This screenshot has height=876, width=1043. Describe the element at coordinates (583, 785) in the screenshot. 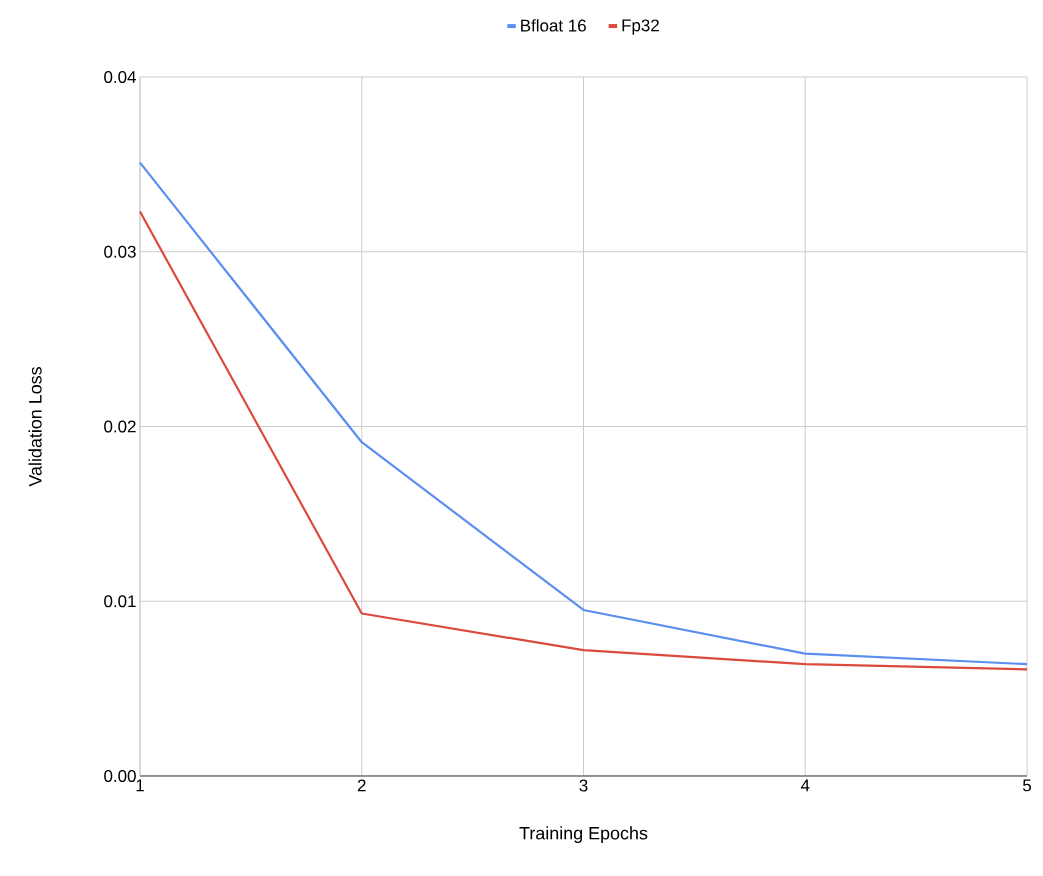

I see `x-tick-label: 3` at that location.